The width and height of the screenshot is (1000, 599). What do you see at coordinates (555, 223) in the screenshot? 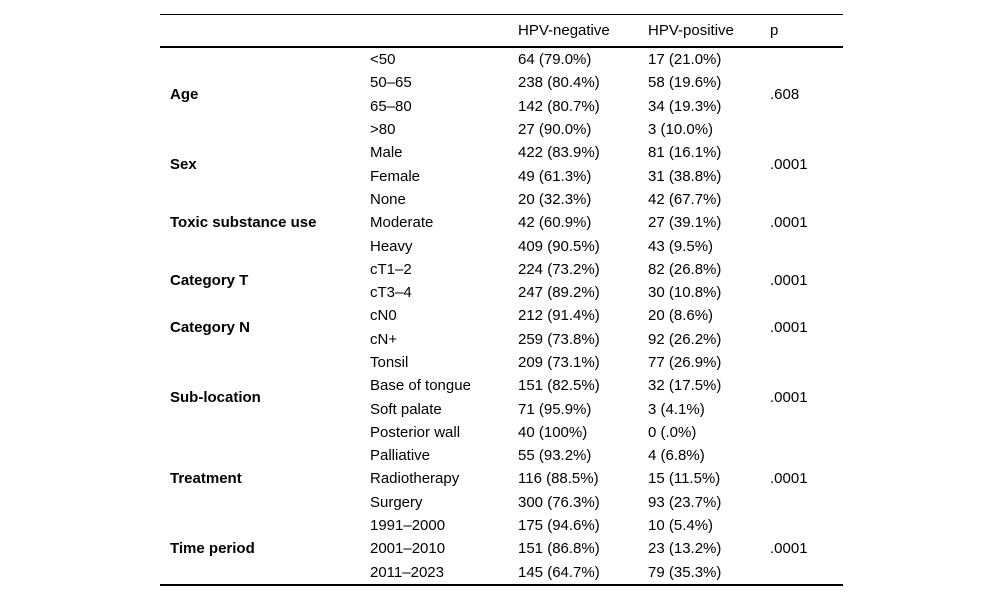
I see `hpv-negative-cell: 42 (60.9%)` at bounding box center [555, 223].